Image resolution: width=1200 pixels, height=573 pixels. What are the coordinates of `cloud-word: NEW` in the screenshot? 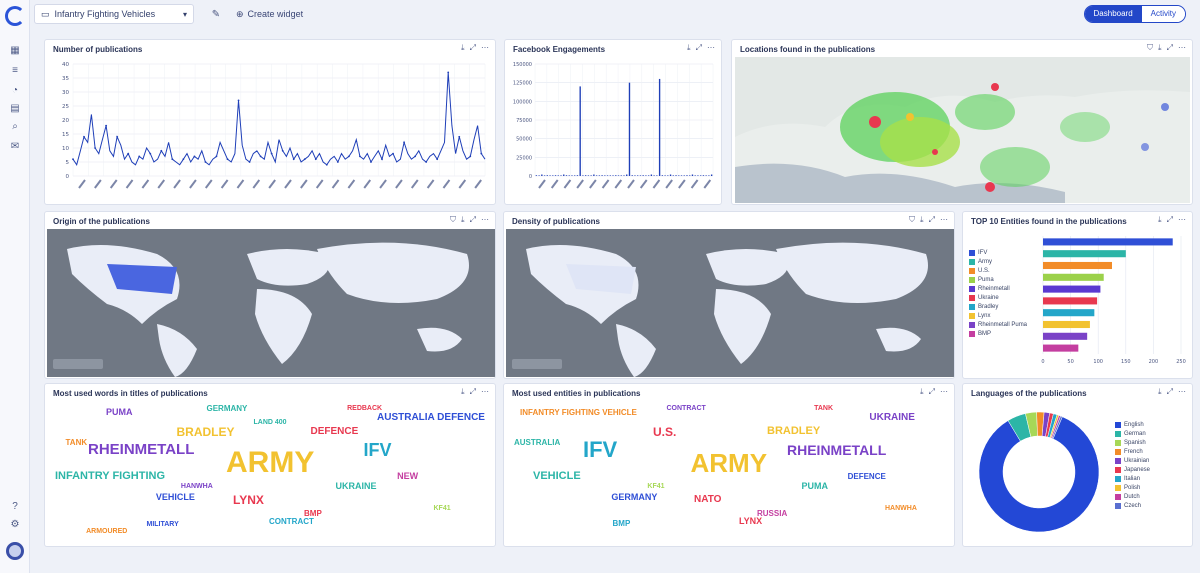 It's located at (408, 476).